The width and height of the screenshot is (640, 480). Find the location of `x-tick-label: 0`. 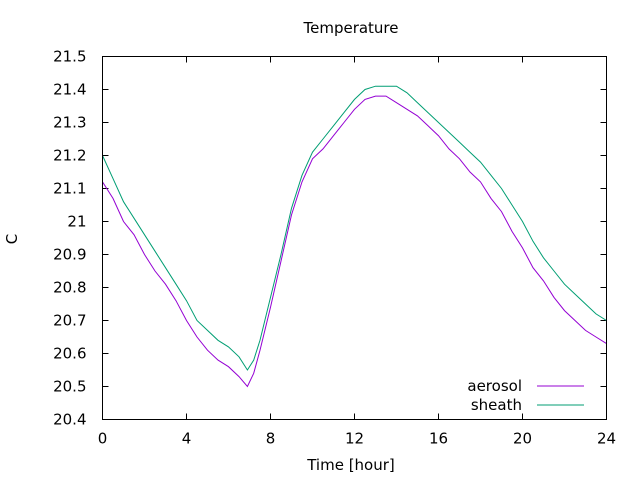

x-tick-label: 0 is located at coordinates (103, 439).